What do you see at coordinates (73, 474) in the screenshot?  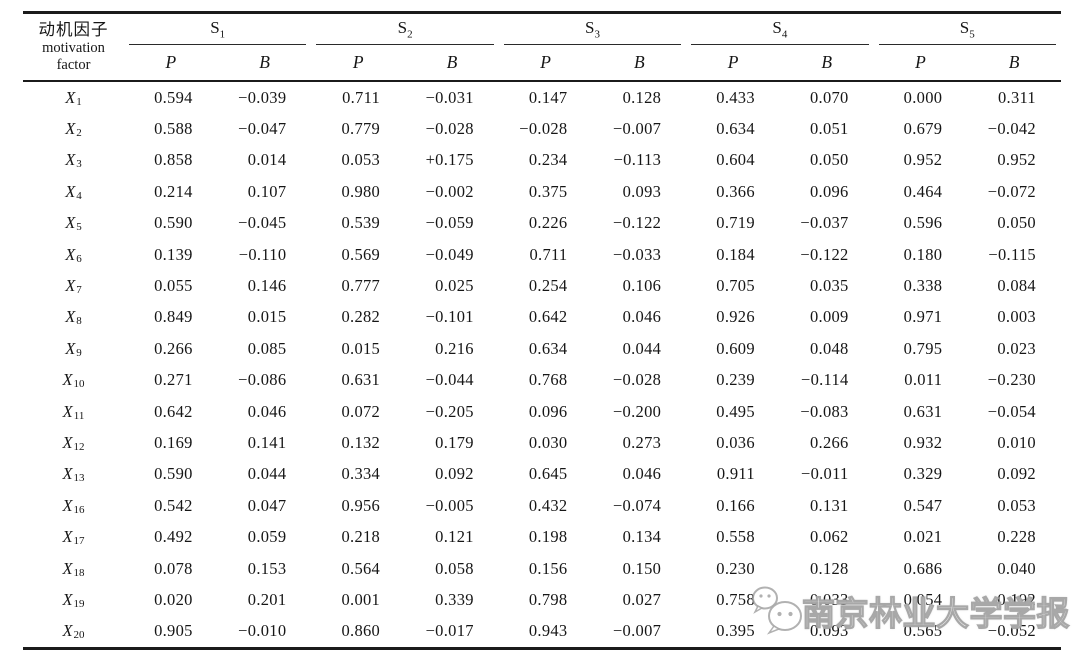 I see `row-label: X 13` at bounding box center [73, 474].